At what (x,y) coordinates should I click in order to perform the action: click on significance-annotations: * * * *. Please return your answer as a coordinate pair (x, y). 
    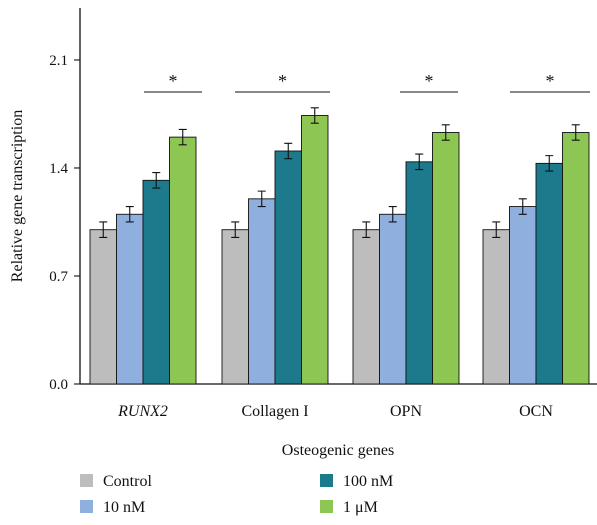
    Looking at the image, I should click on (367, 82).